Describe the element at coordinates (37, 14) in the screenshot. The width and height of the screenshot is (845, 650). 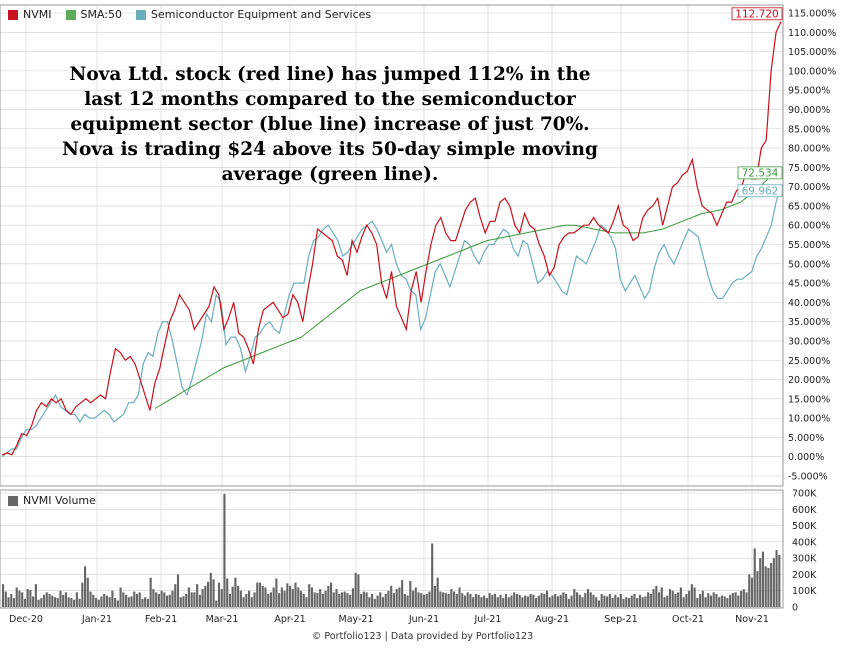
I see `legend-label-nvmi: NVMI` at that location.